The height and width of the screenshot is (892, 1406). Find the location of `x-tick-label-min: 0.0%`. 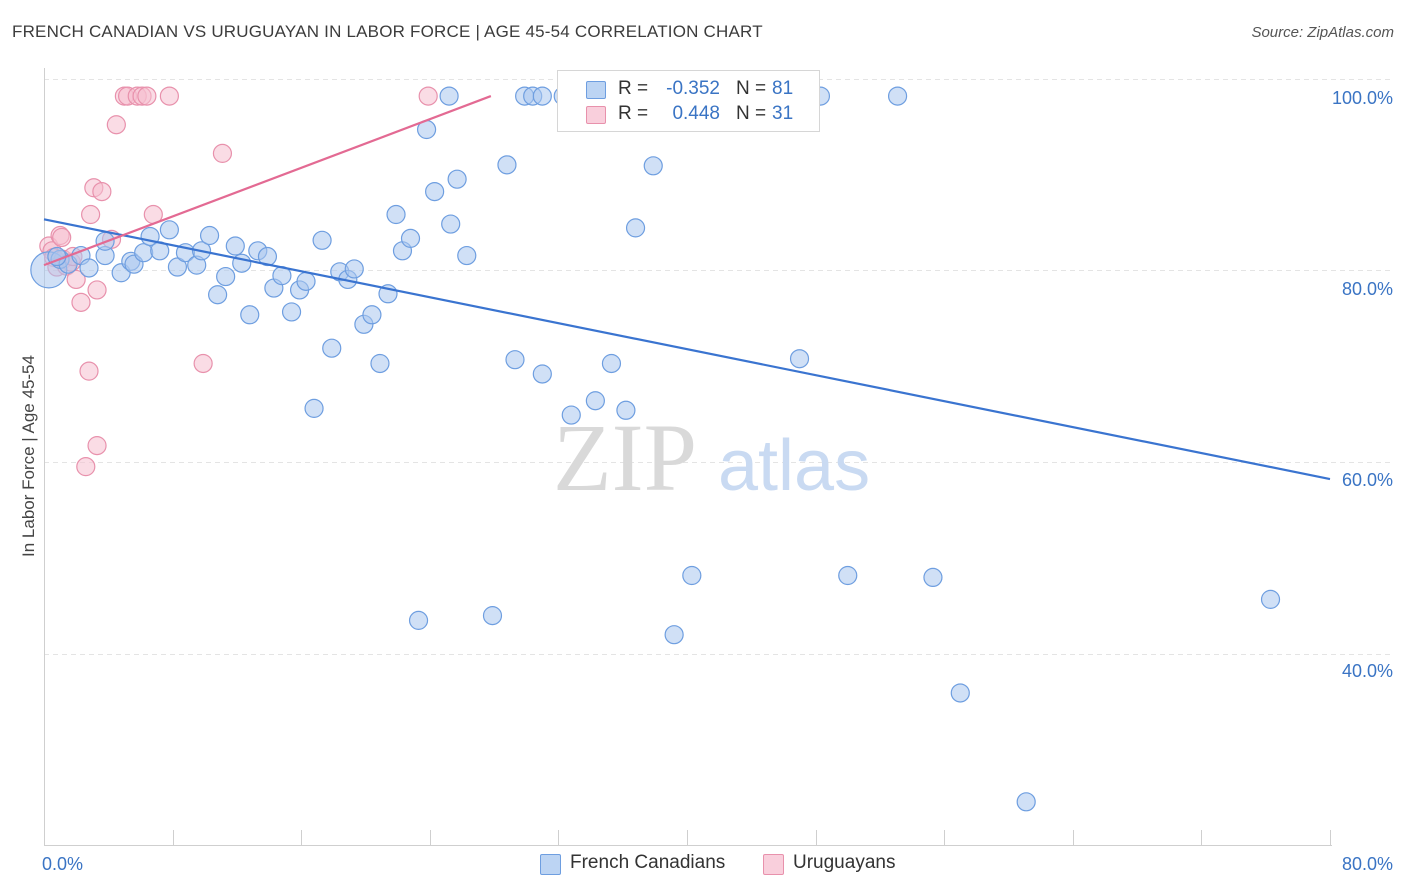

x-tick-label-min: 0.0% is located at coordinates (62, 864).